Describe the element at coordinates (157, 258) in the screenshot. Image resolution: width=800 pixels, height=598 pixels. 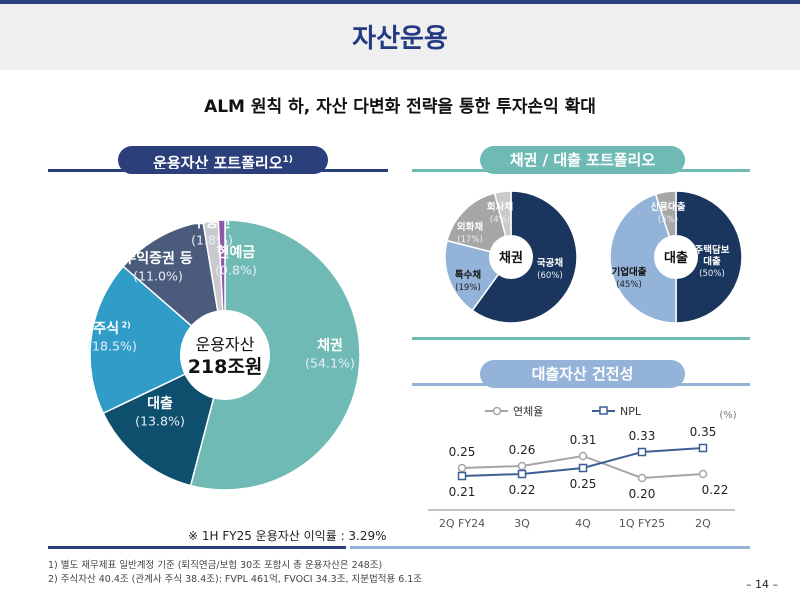
I see `portfolio-slice-label: 수익증권 등` at that location.